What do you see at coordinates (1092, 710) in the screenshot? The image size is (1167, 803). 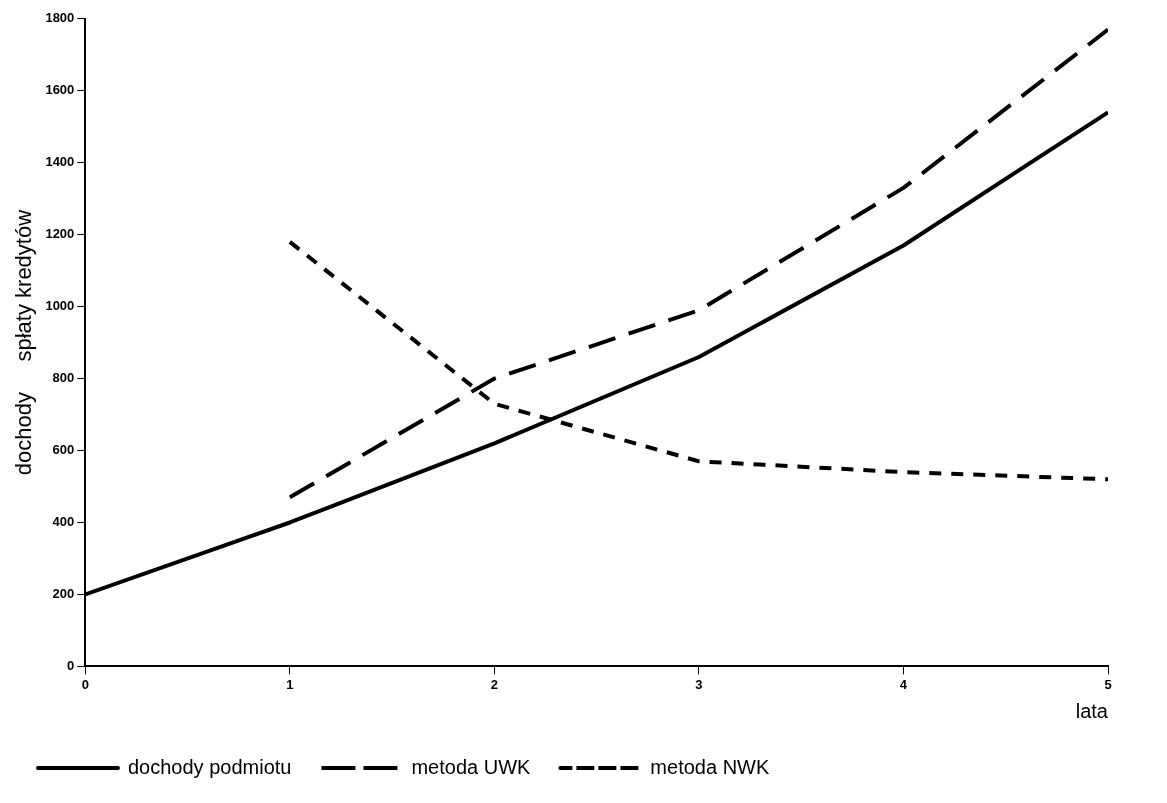 I see `x-axis-title: lata` at bounding box center [1092, 710].